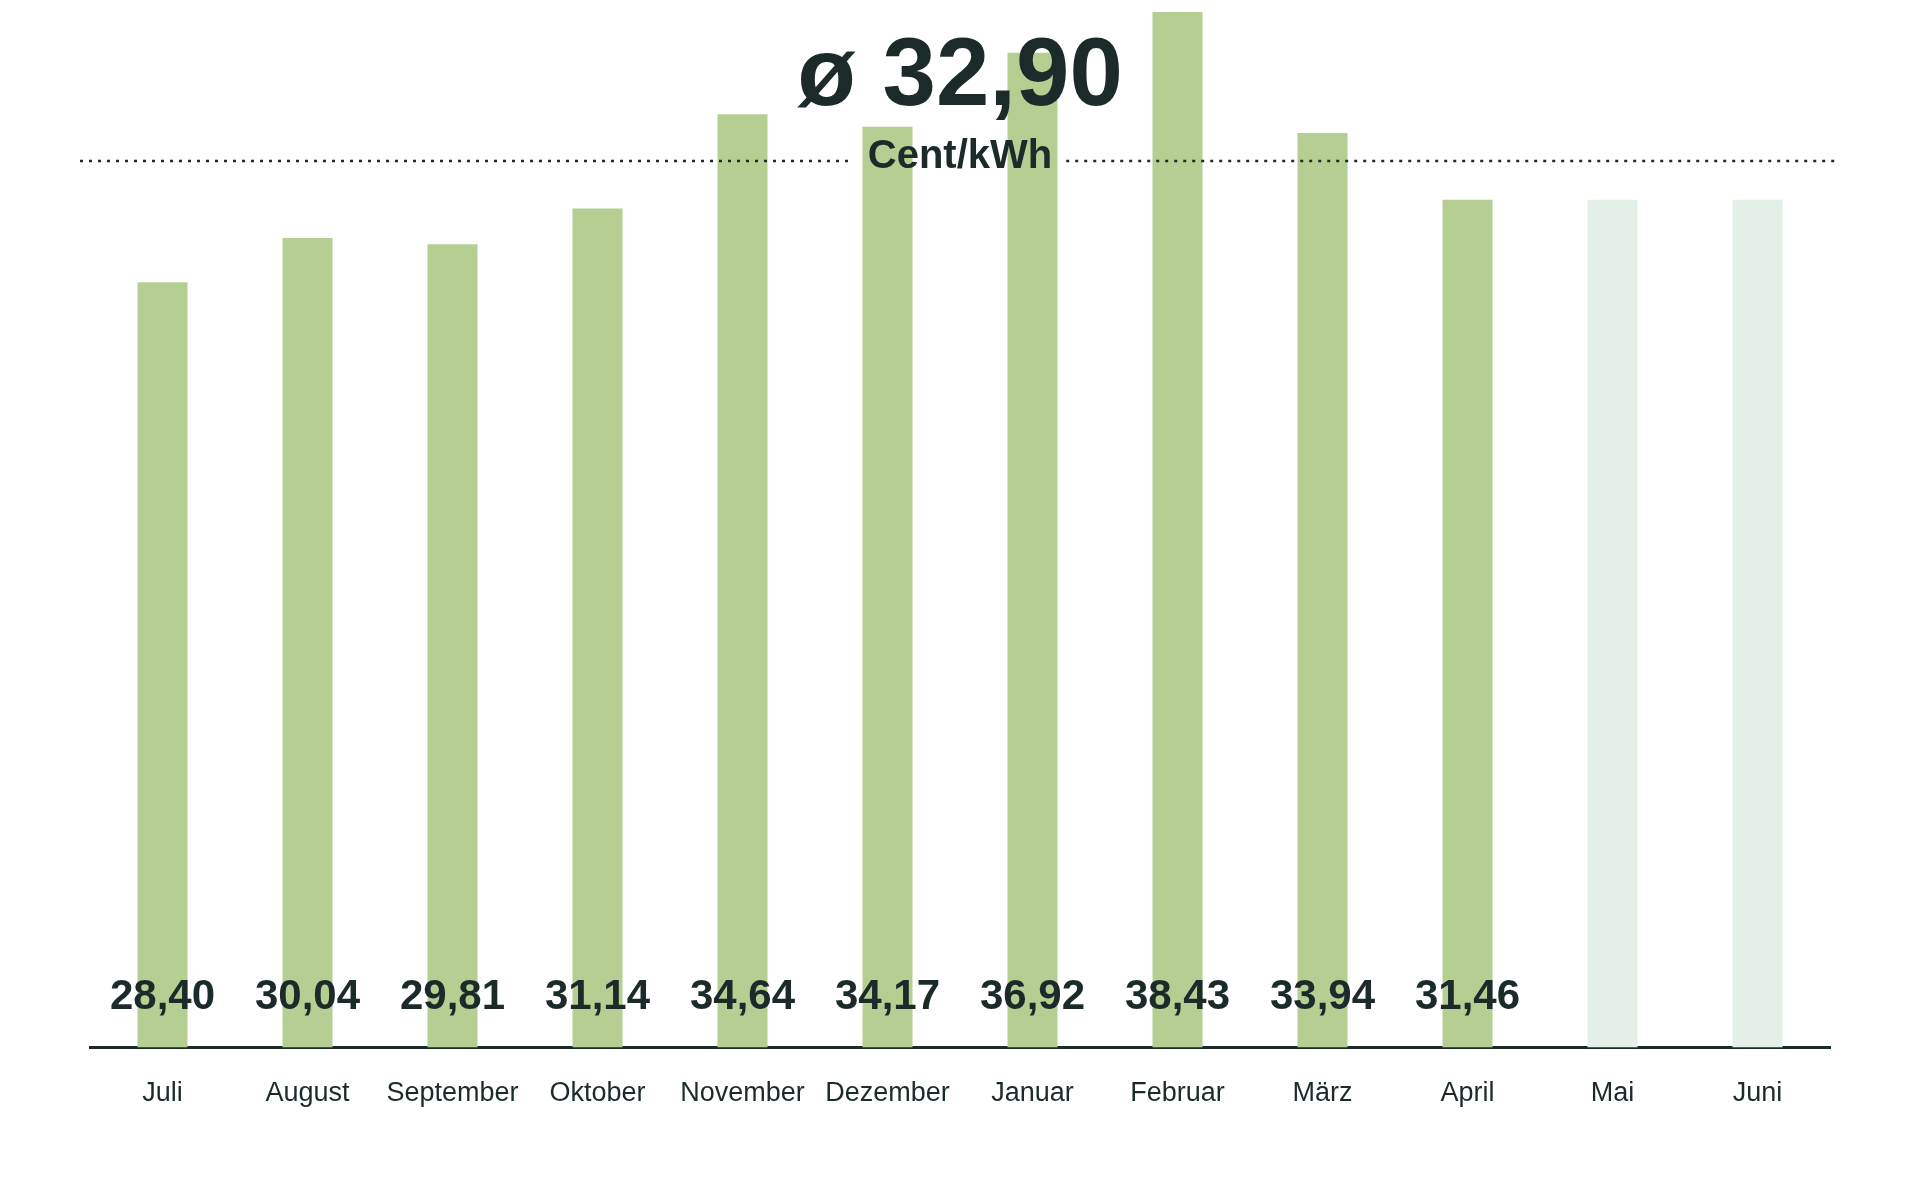  Describe the element at coordinates (1467, 995) in the screenshot. I see `data-label: 31,46` at that location.